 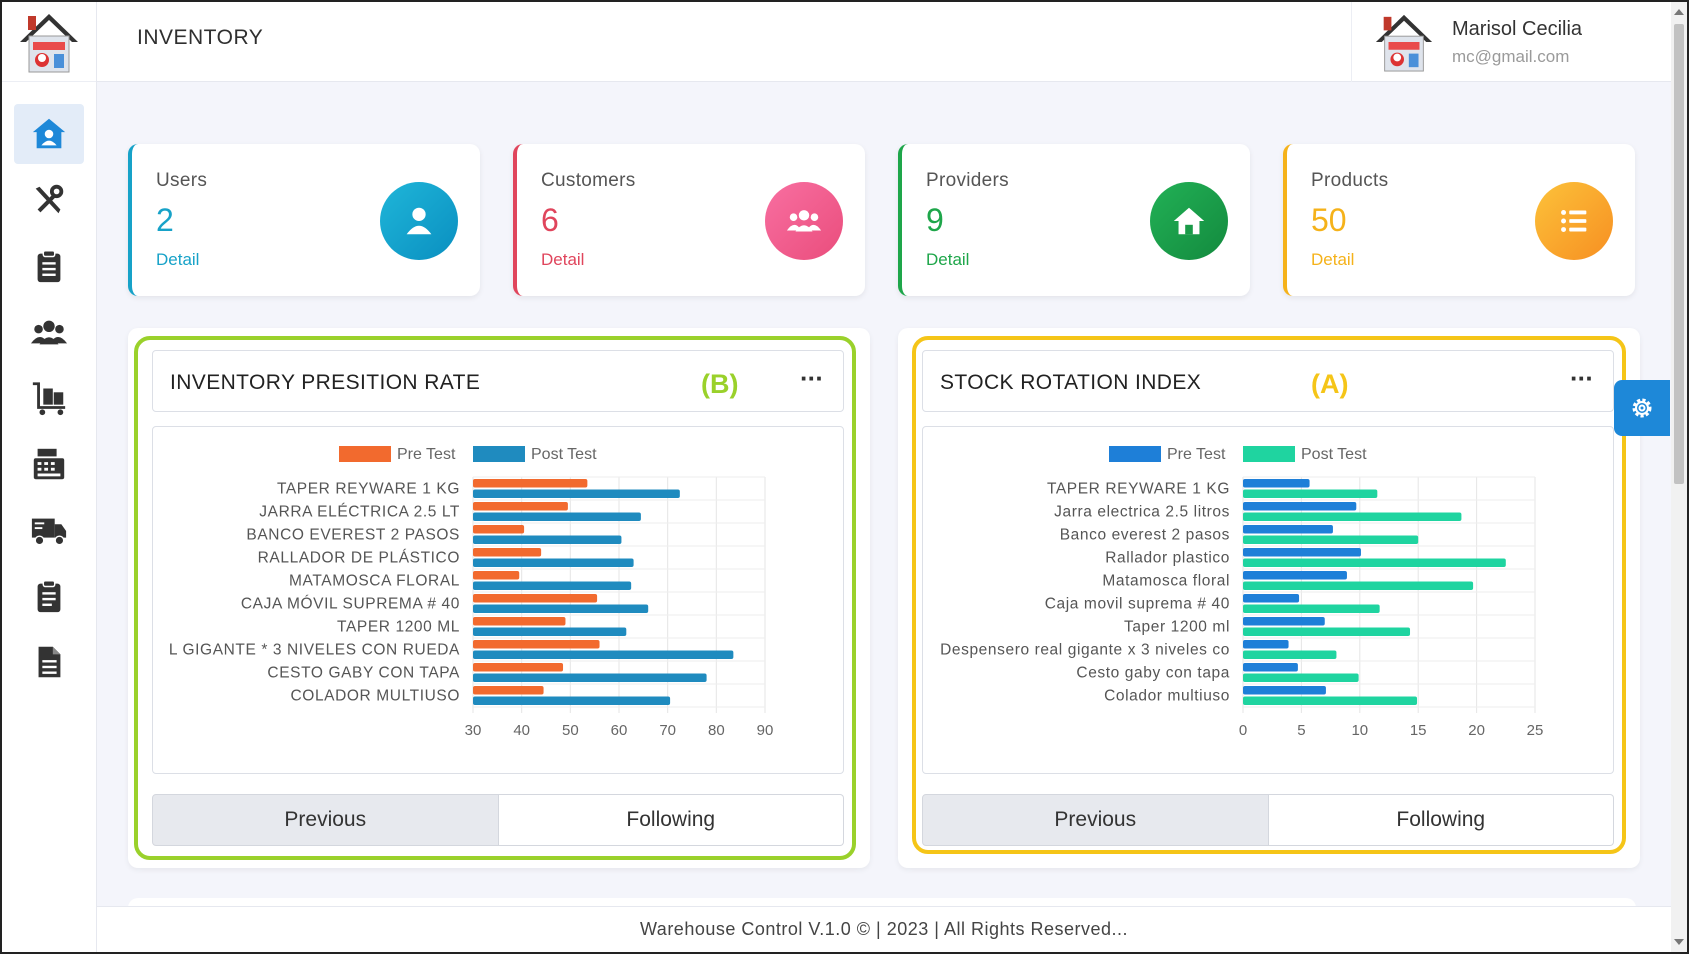 I want to click on x-tick-label: 30, so click(x=473, y=730).